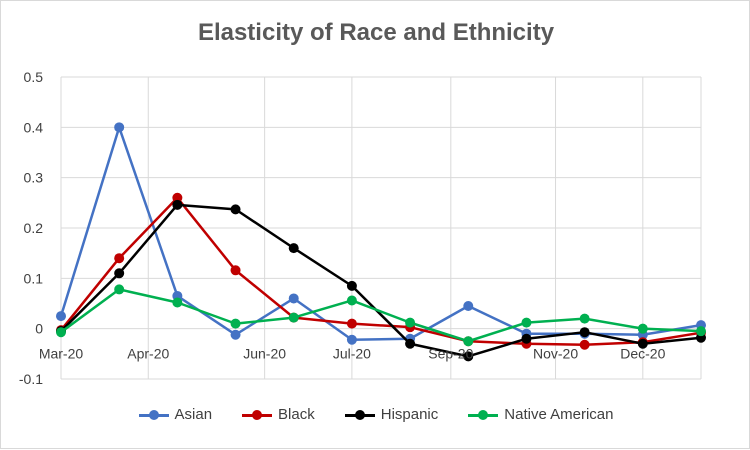  I want to click on chart-title: Elasticity of Race and Ethnicity, so click(376, 32).